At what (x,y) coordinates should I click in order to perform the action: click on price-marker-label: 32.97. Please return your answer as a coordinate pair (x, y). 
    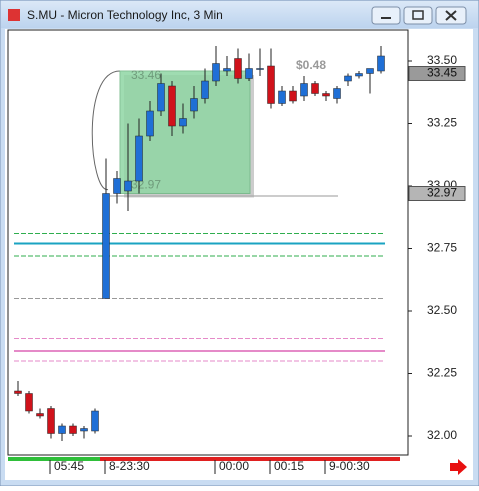
    Looking at the image, I should click on (442, 193).